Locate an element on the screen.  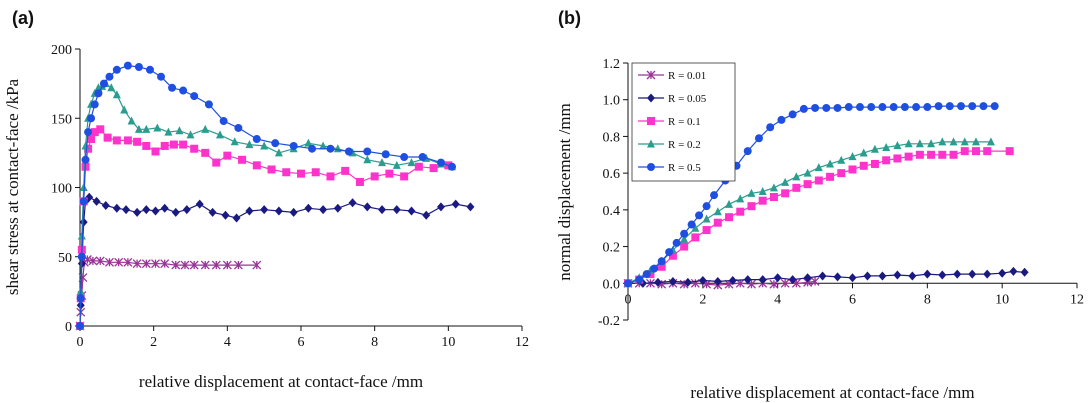
x-tick-label-a: 12 is located at coordinates (522, 342).